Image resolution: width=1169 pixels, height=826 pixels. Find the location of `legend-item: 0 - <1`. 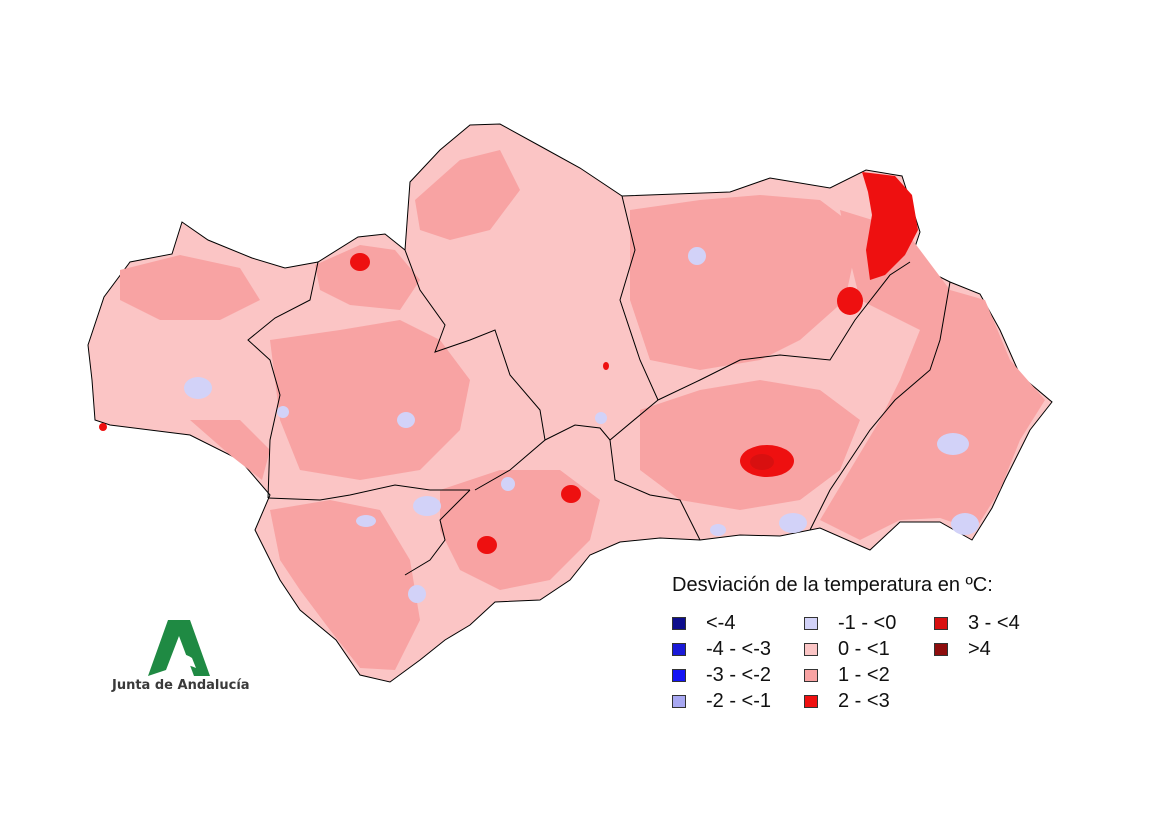

legend-item: 0 - <1 is located at coordinates (847, 649).